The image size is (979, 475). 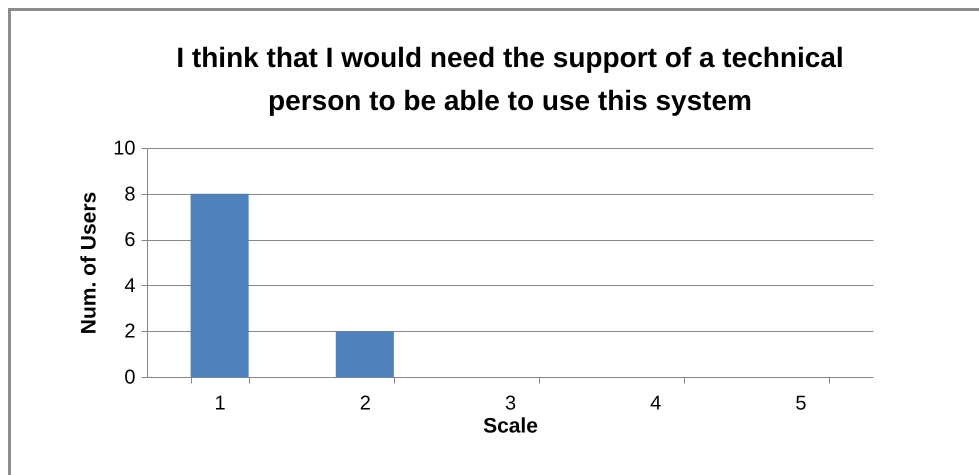 I want to click on y-tick-label: 2, so click(x=130, y=331).